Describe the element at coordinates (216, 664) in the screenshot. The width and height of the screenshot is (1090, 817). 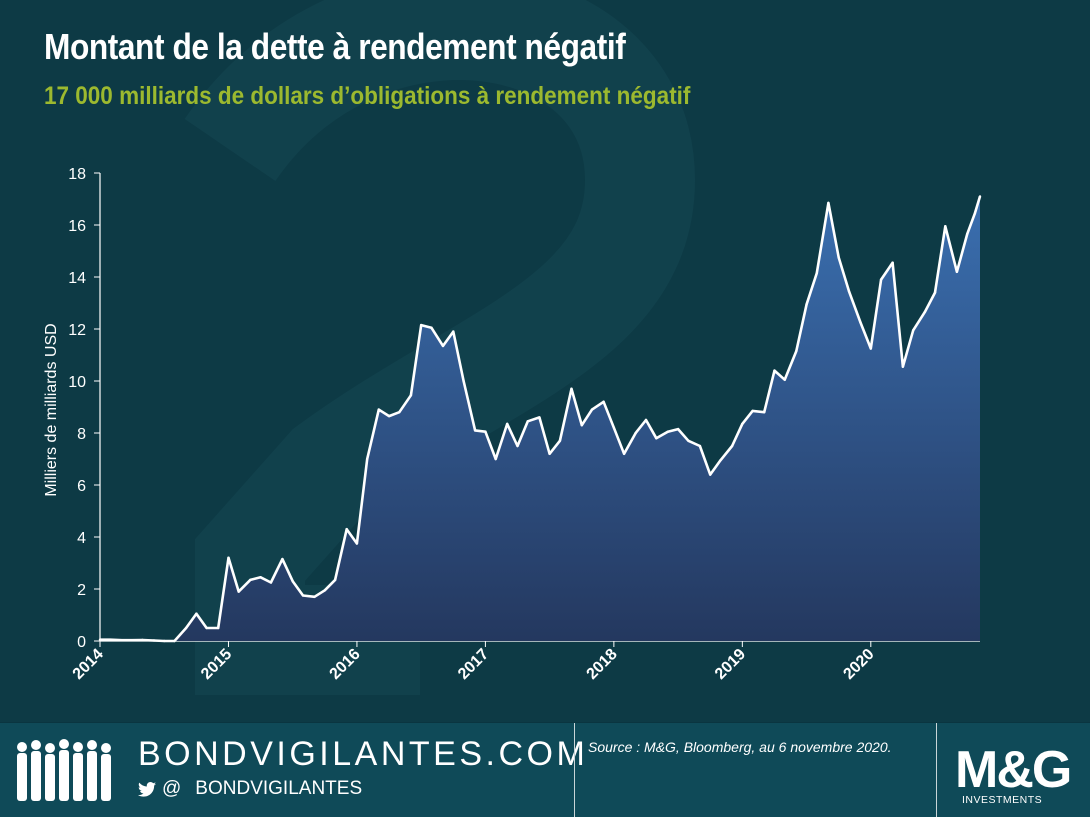
I see `x-tick-label: 2015` at that location.